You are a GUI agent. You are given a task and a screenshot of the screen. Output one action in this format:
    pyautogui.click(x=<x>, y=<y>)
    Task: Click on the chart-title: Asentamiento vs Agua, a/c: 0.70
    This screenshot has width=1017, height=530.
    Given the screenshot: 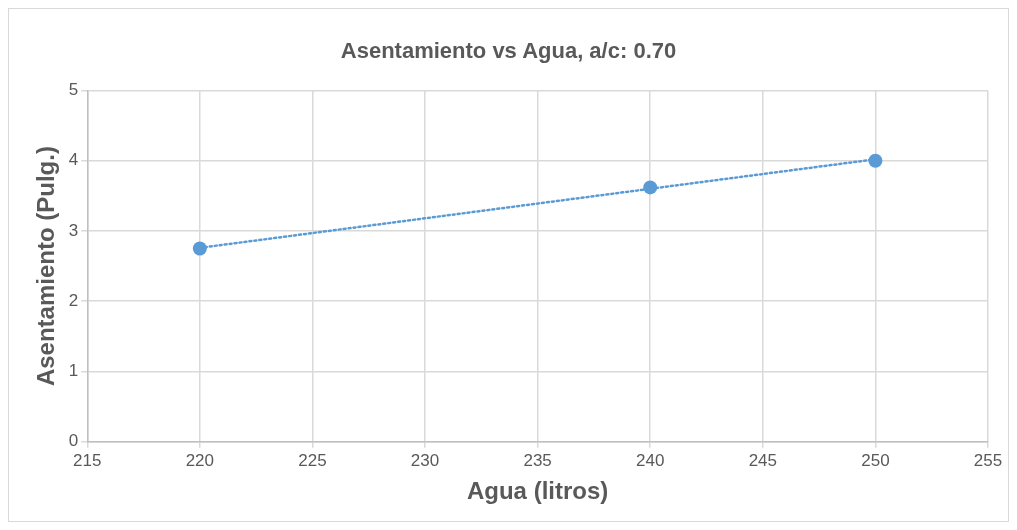 What is the action you would take?
    pyautogui.click(x=508, y=51)
    